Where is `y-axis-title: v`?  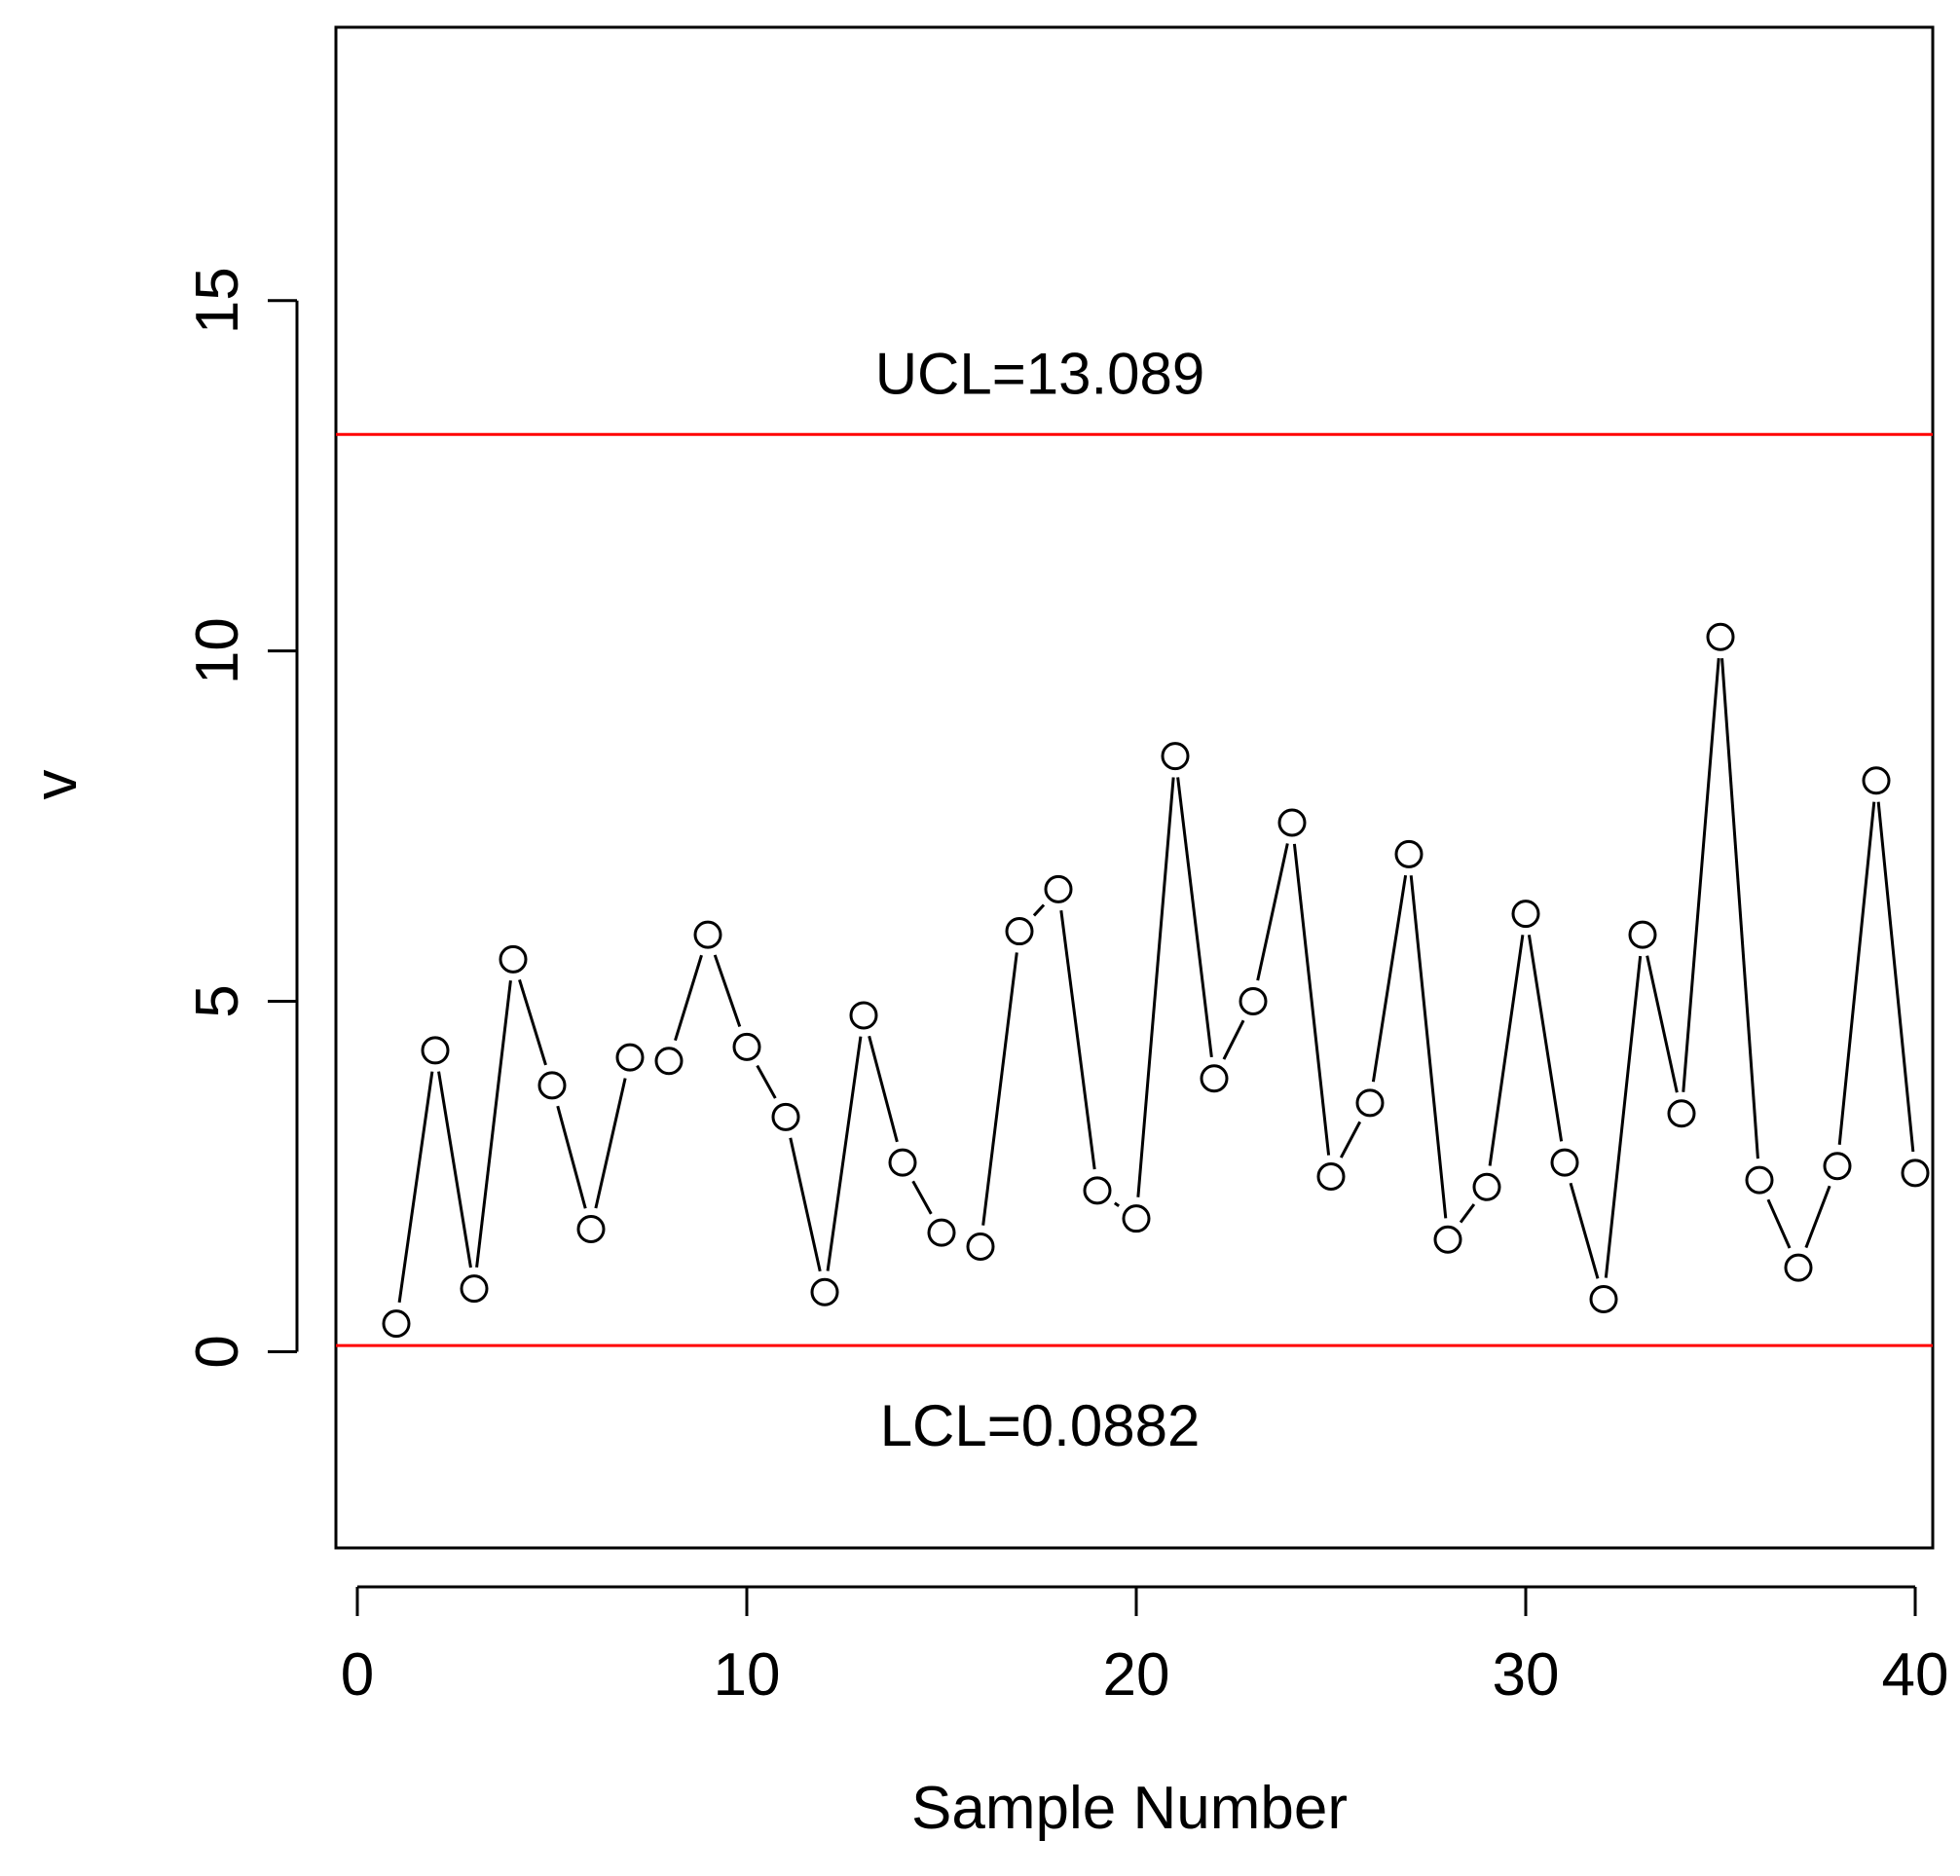
y-axis-title: v is located at coordinates (56, 785).